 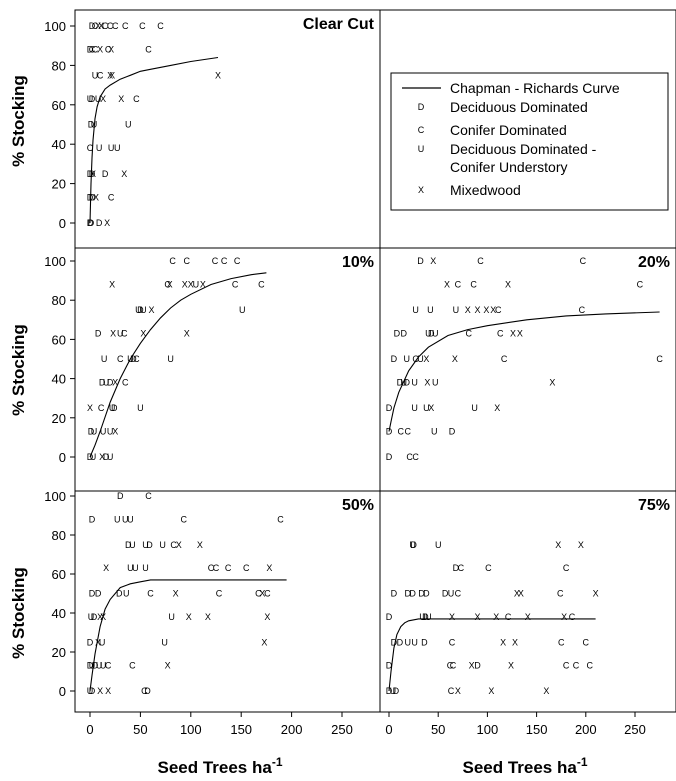 What do you see at coordinates (388, 729) in the screenshot?
I see `x-tick-label: 0` at bounding box center [388, 729].